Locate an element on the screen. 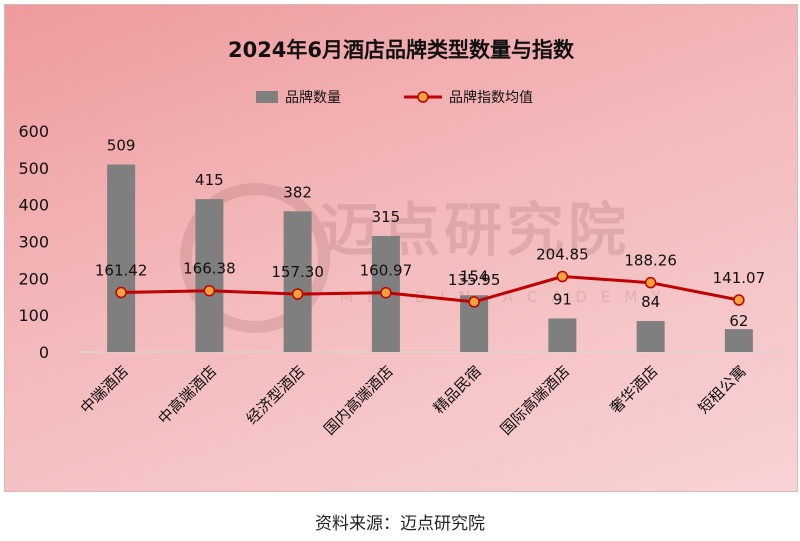 The width and height of the screenshot is (800, 541). source-note: 资料来源：迈点研究院 is located at coordinates (400, 524).